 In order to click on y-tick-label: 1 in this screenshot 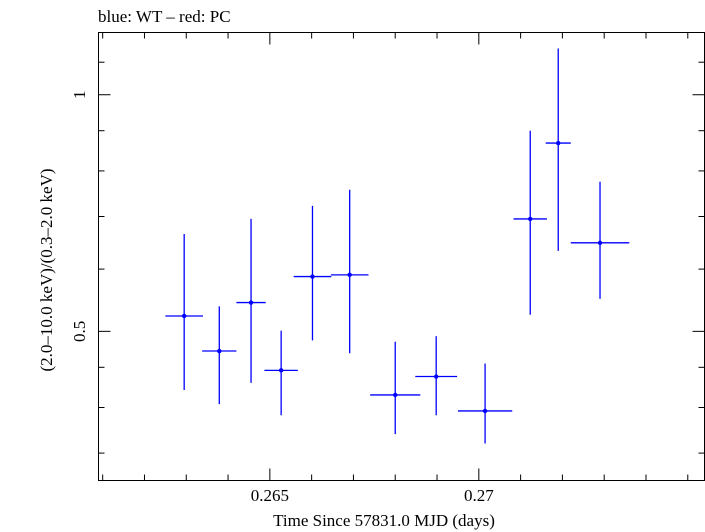, I will do `click(79, 94)`.